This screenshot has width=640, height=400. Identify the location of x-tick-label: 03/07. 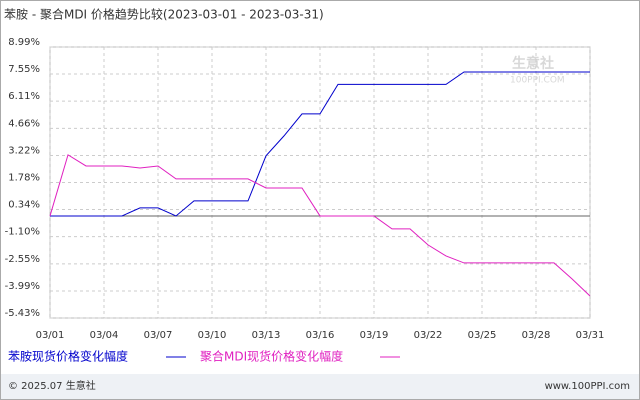
(158, 335).